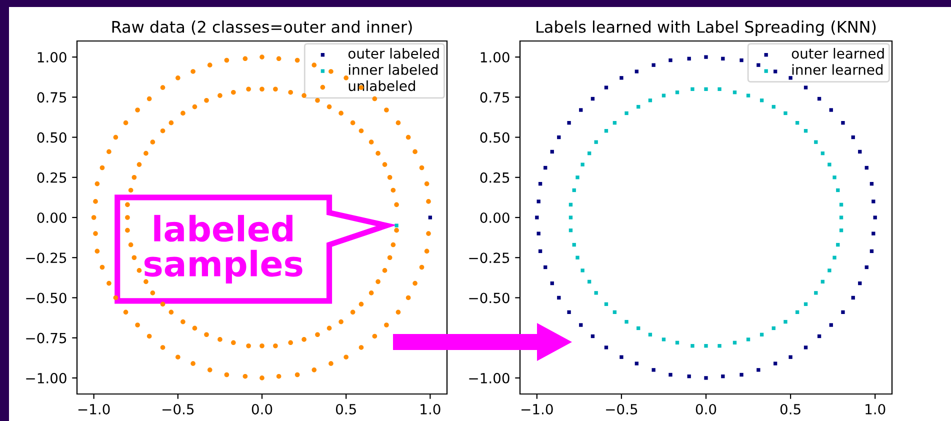 The width and height of the screenshot is (951, 421). What do you see at coordinates (838, 53) in the screenshot?
I see `legend-label: outer learned` at bounding box center [838, 53].